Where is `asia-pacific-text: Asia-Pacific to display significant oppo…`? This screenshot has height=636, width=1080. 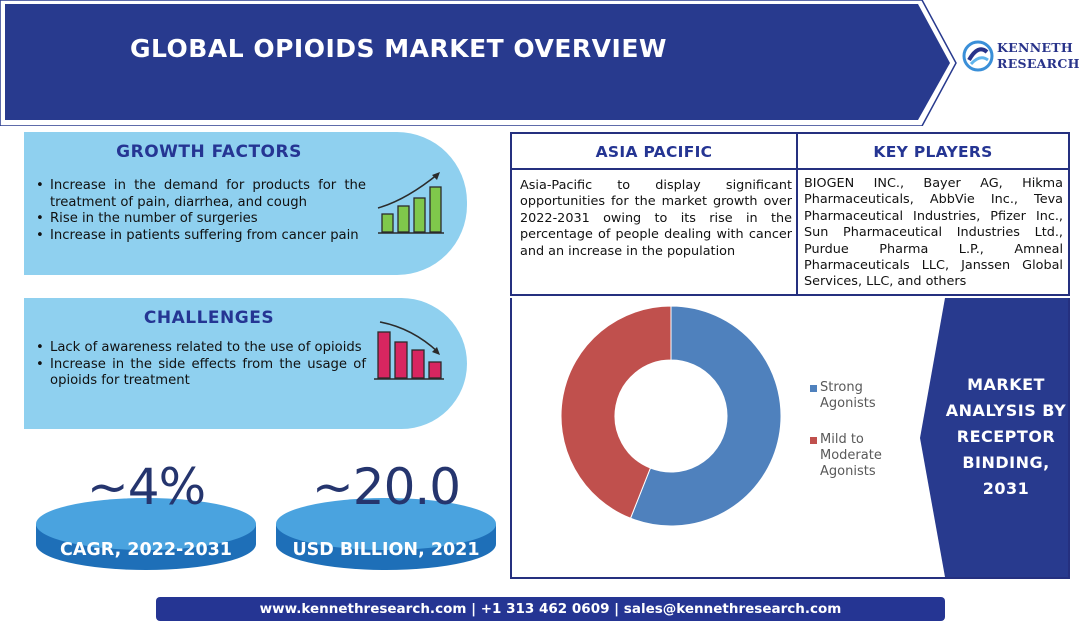 asia-pacific-text: Asia-Pacific to display significant oppo… is located at coordinates (656, 218).